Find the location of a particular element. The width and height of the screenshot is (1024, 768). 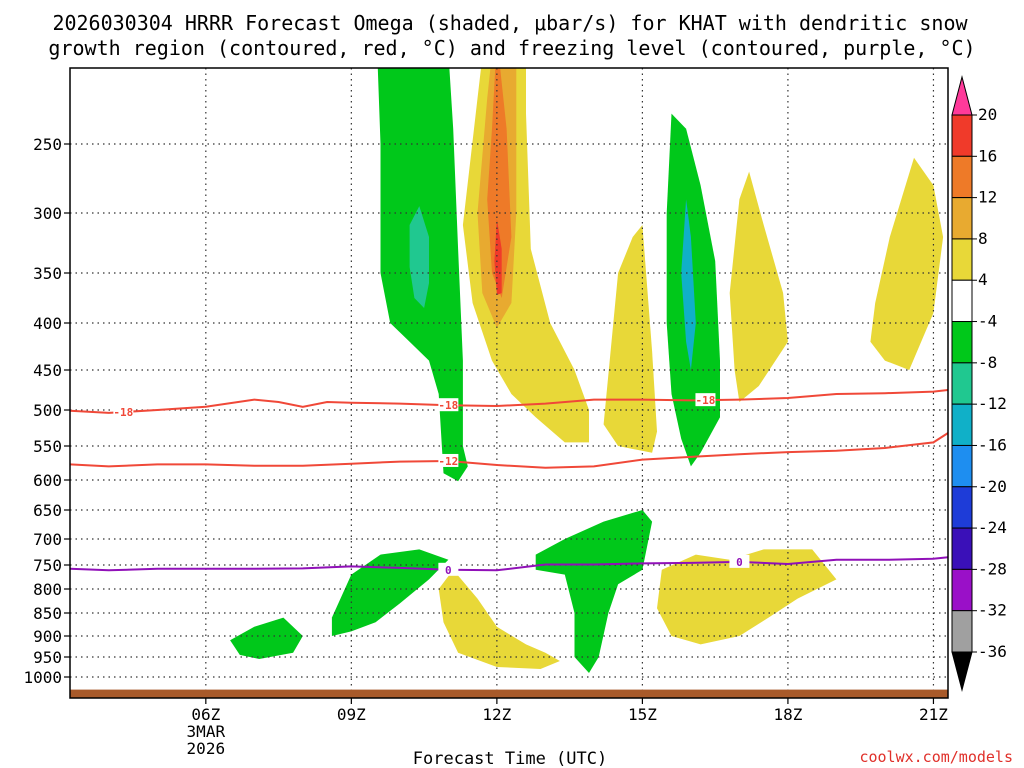

x-tick-year: 2026 is located at coordinates (206, 748).